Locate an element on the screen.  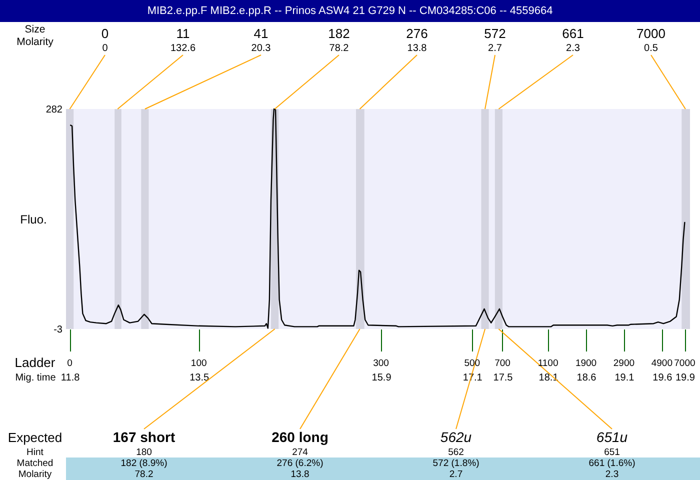
text: 20.3 is located at coordinates (261, 48).